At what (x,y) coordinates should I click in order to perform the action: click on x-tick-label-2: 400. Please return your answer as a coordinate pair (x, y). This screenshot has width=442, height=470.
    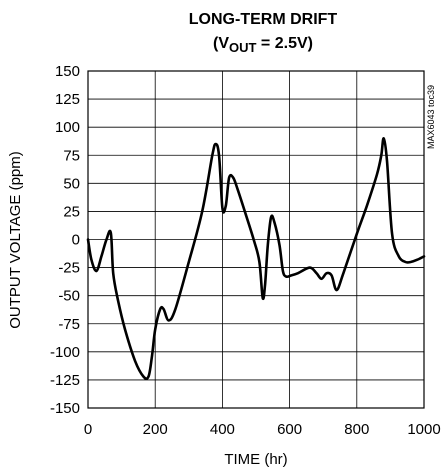
    Looking at the image, I should click on (222, 429).